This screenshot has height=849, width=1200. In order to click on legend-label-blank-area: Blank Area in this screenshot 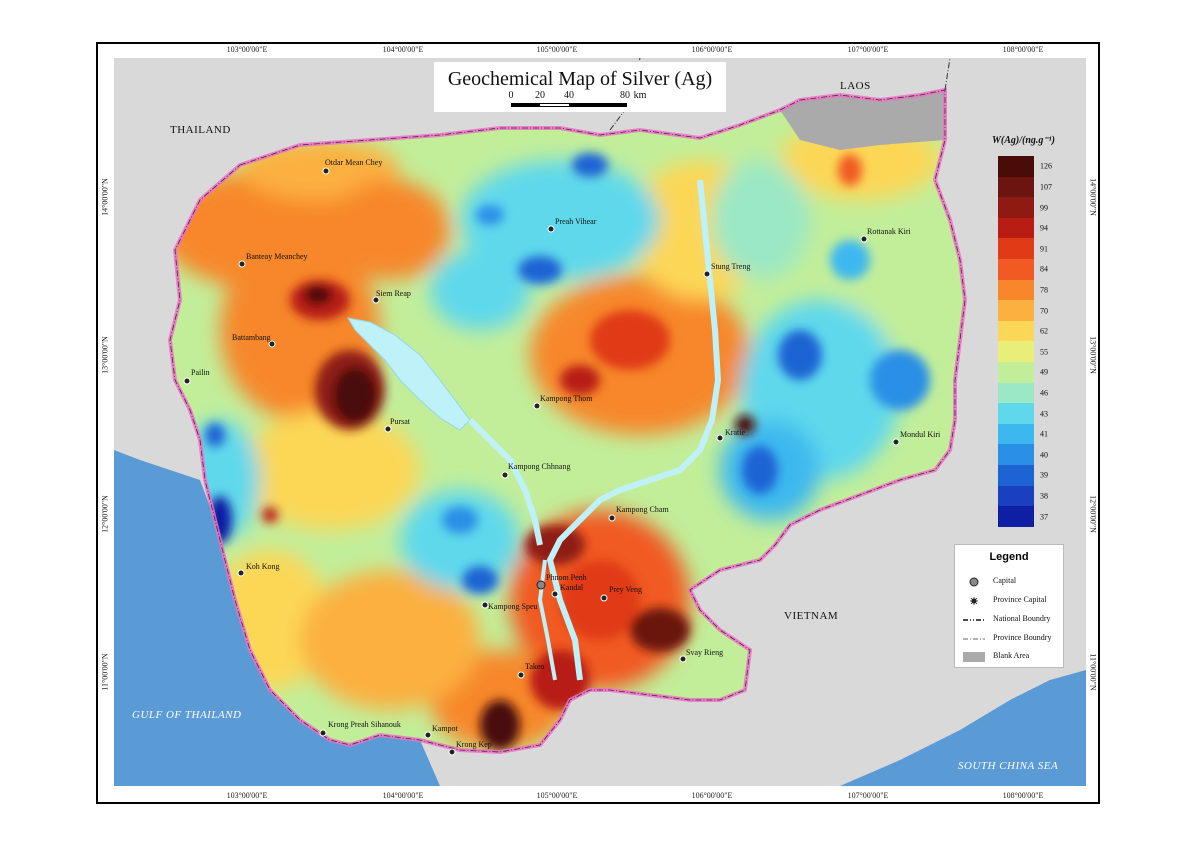, I will do `click(1011, 655)`.